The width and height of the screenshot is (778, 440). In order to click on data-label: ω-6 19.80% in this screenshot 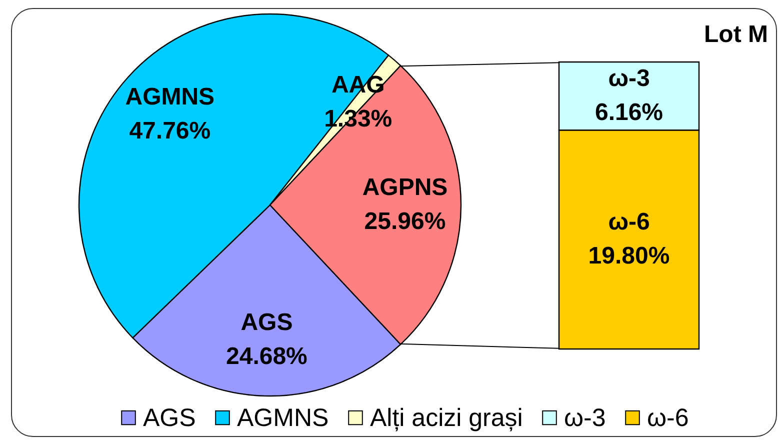, I will do `click(629, 239)`.